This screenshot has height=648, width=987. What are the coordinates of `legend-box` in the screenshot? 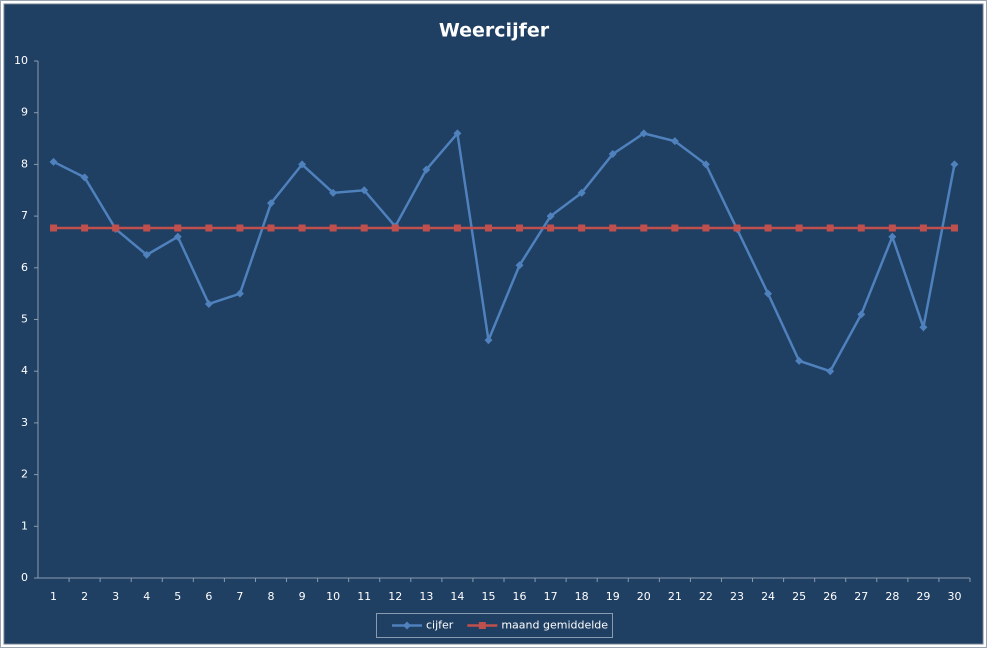 It's located at (494, 625).